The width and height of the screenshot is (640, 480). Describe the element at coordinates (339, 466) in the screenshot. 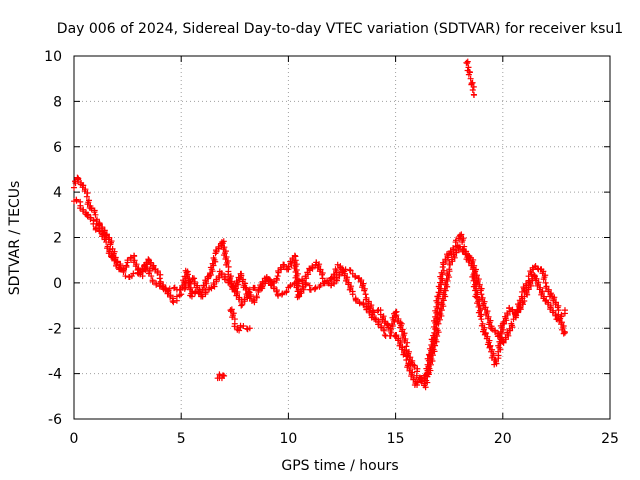

I see `x-axis-label: GPS time / hours` at that location.